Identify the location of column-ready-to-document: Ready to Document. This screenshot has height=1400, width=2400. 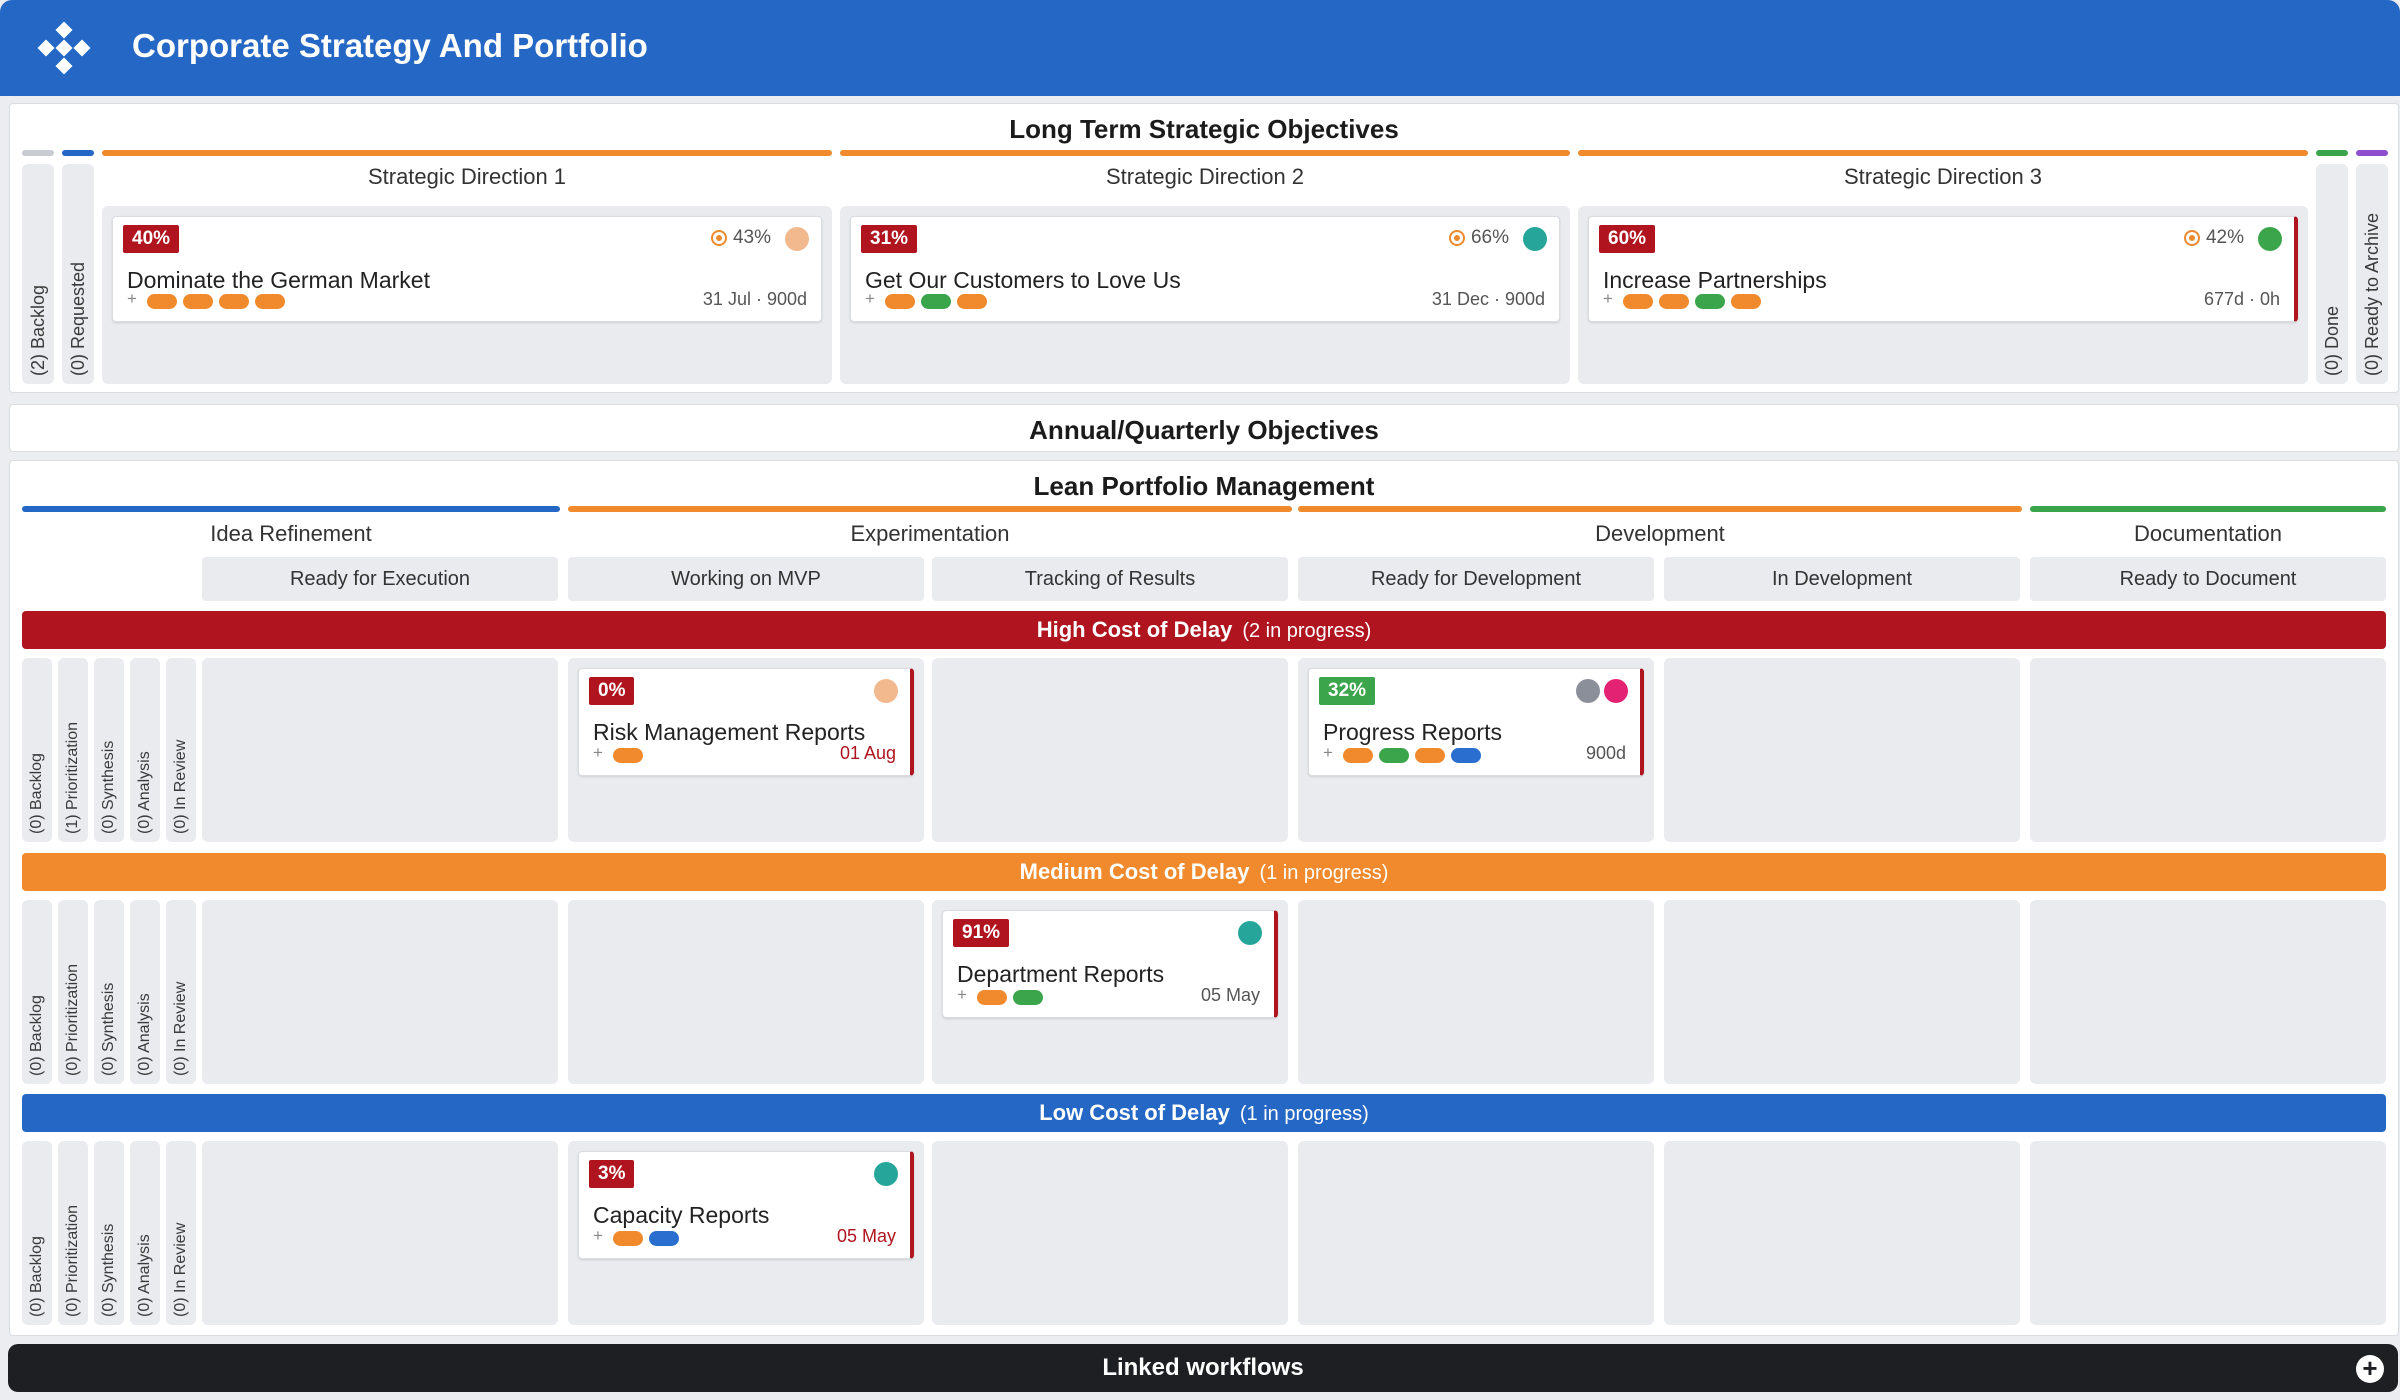
(2208, 579).